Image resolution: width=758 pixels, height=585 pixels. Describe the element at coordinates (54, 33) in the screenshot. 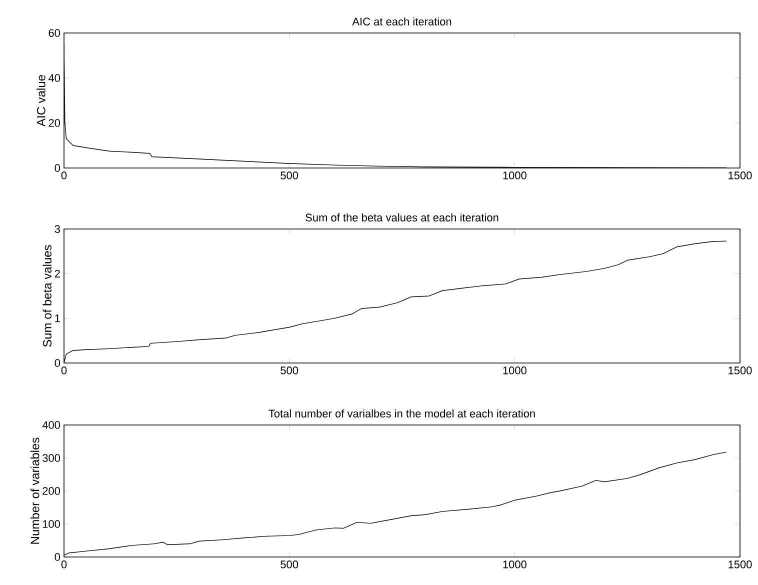

I see `y-tick-label: 60` at that location.